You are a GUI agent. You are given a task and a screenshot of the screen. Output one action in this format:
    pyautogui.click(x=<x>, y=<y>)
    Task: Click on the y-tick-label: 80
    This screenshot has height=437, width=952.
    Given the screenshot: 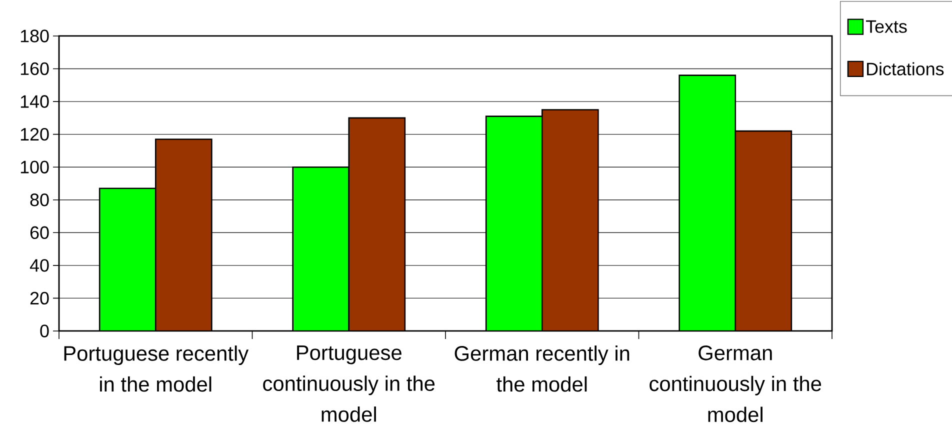 What is the action you would take?
    pyautogui.click(x=39, y=200)
    